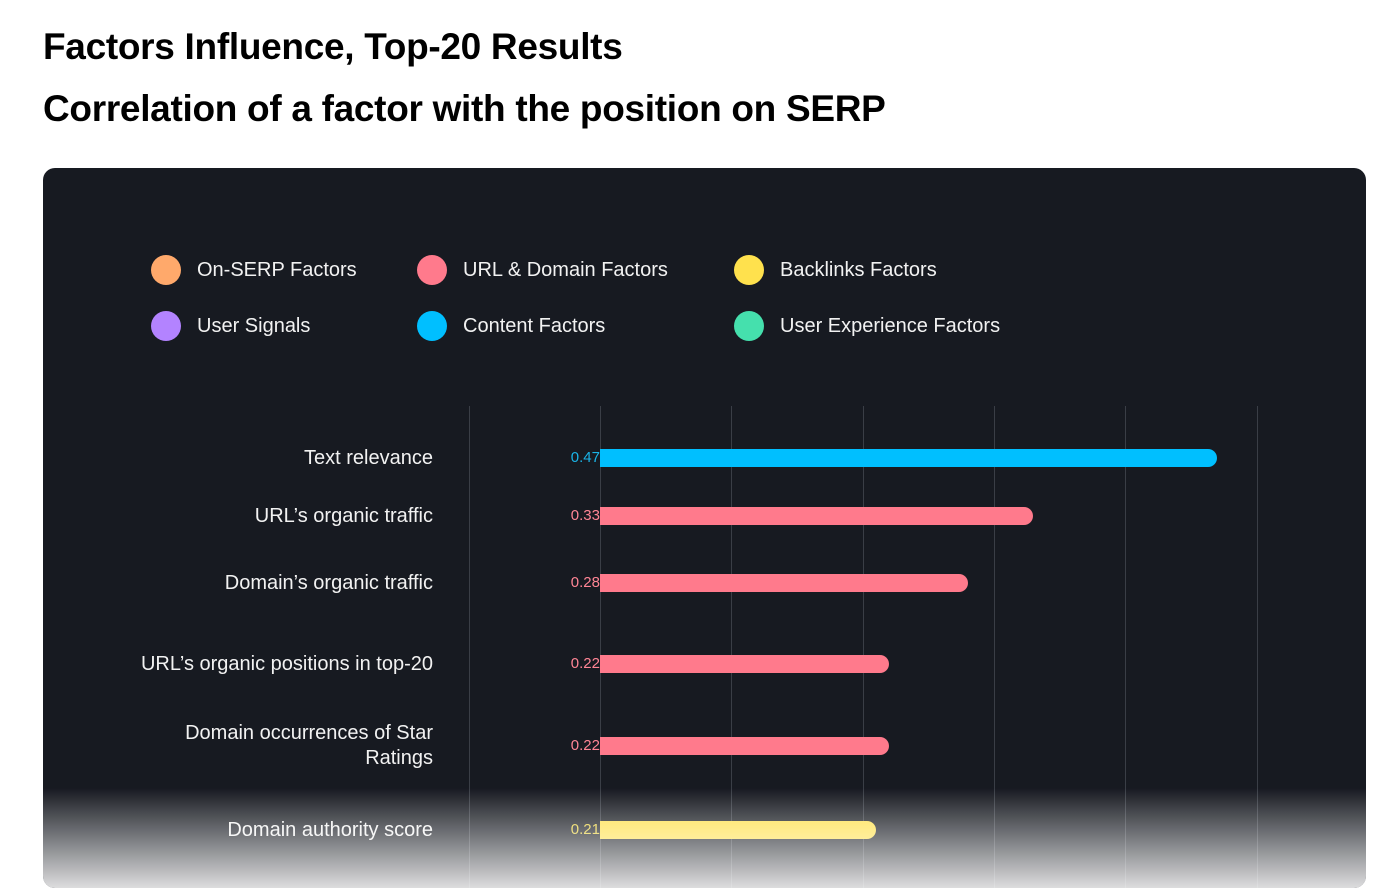 This screenshot has height=888, width=1400. I want to click on factor-label: Domain’s organic traffic, so click(328, 582).